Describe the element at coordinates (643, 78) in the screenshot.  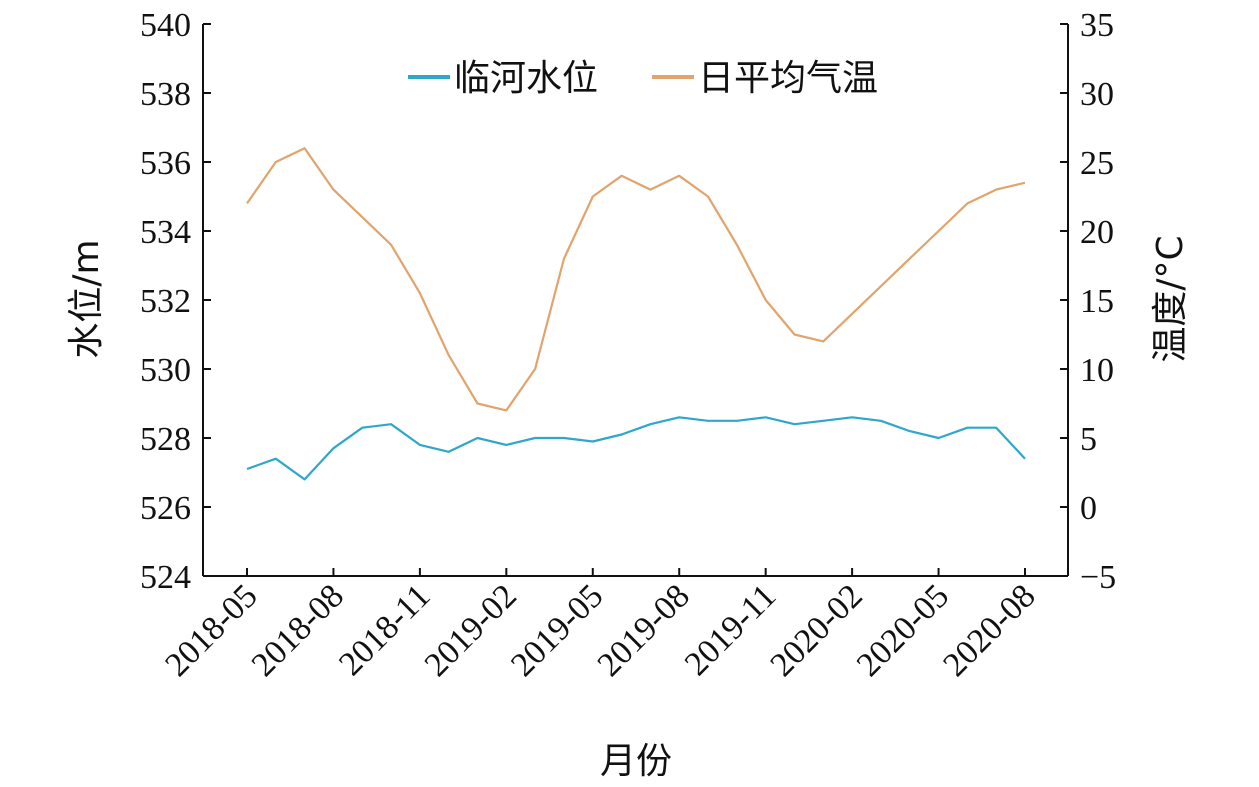
I see `legend: 临河水位 日平均气温` at that location.